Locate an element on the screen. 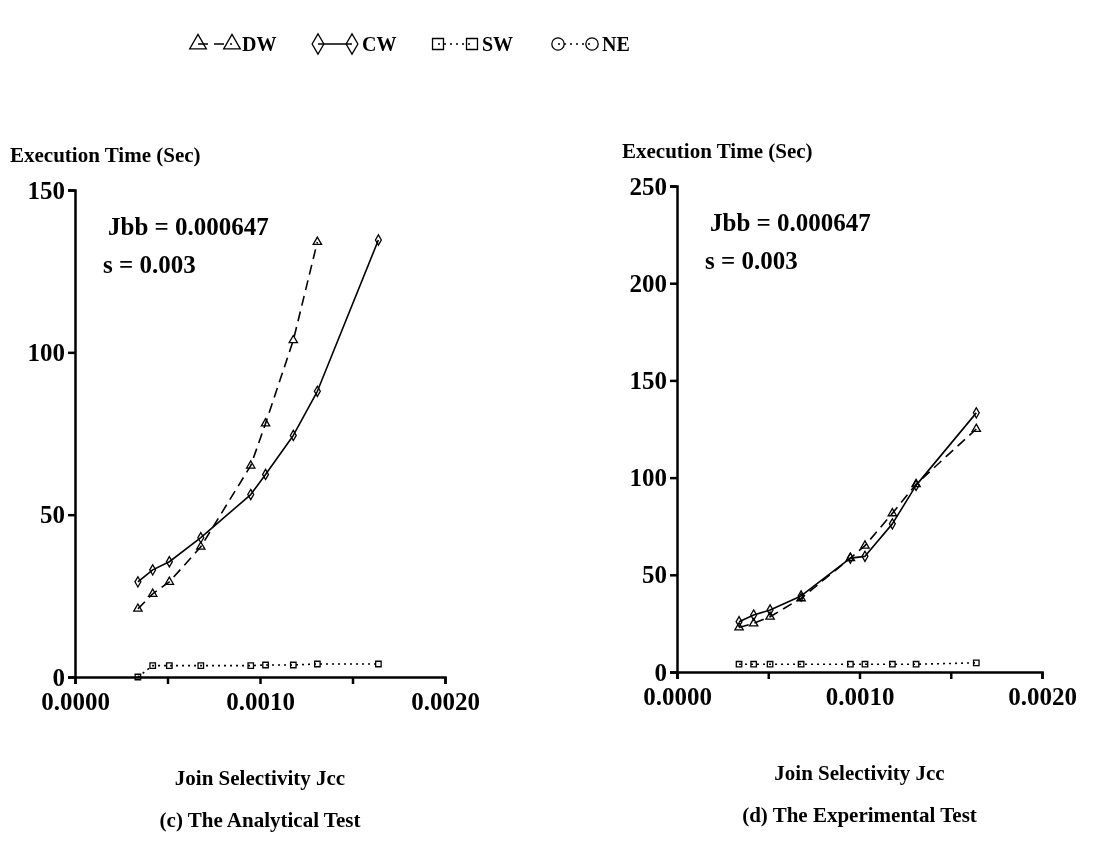 The width and height of the screenshot is (1095, 850). text: (d) The Experimental Test is located at coordinates (859, 815).